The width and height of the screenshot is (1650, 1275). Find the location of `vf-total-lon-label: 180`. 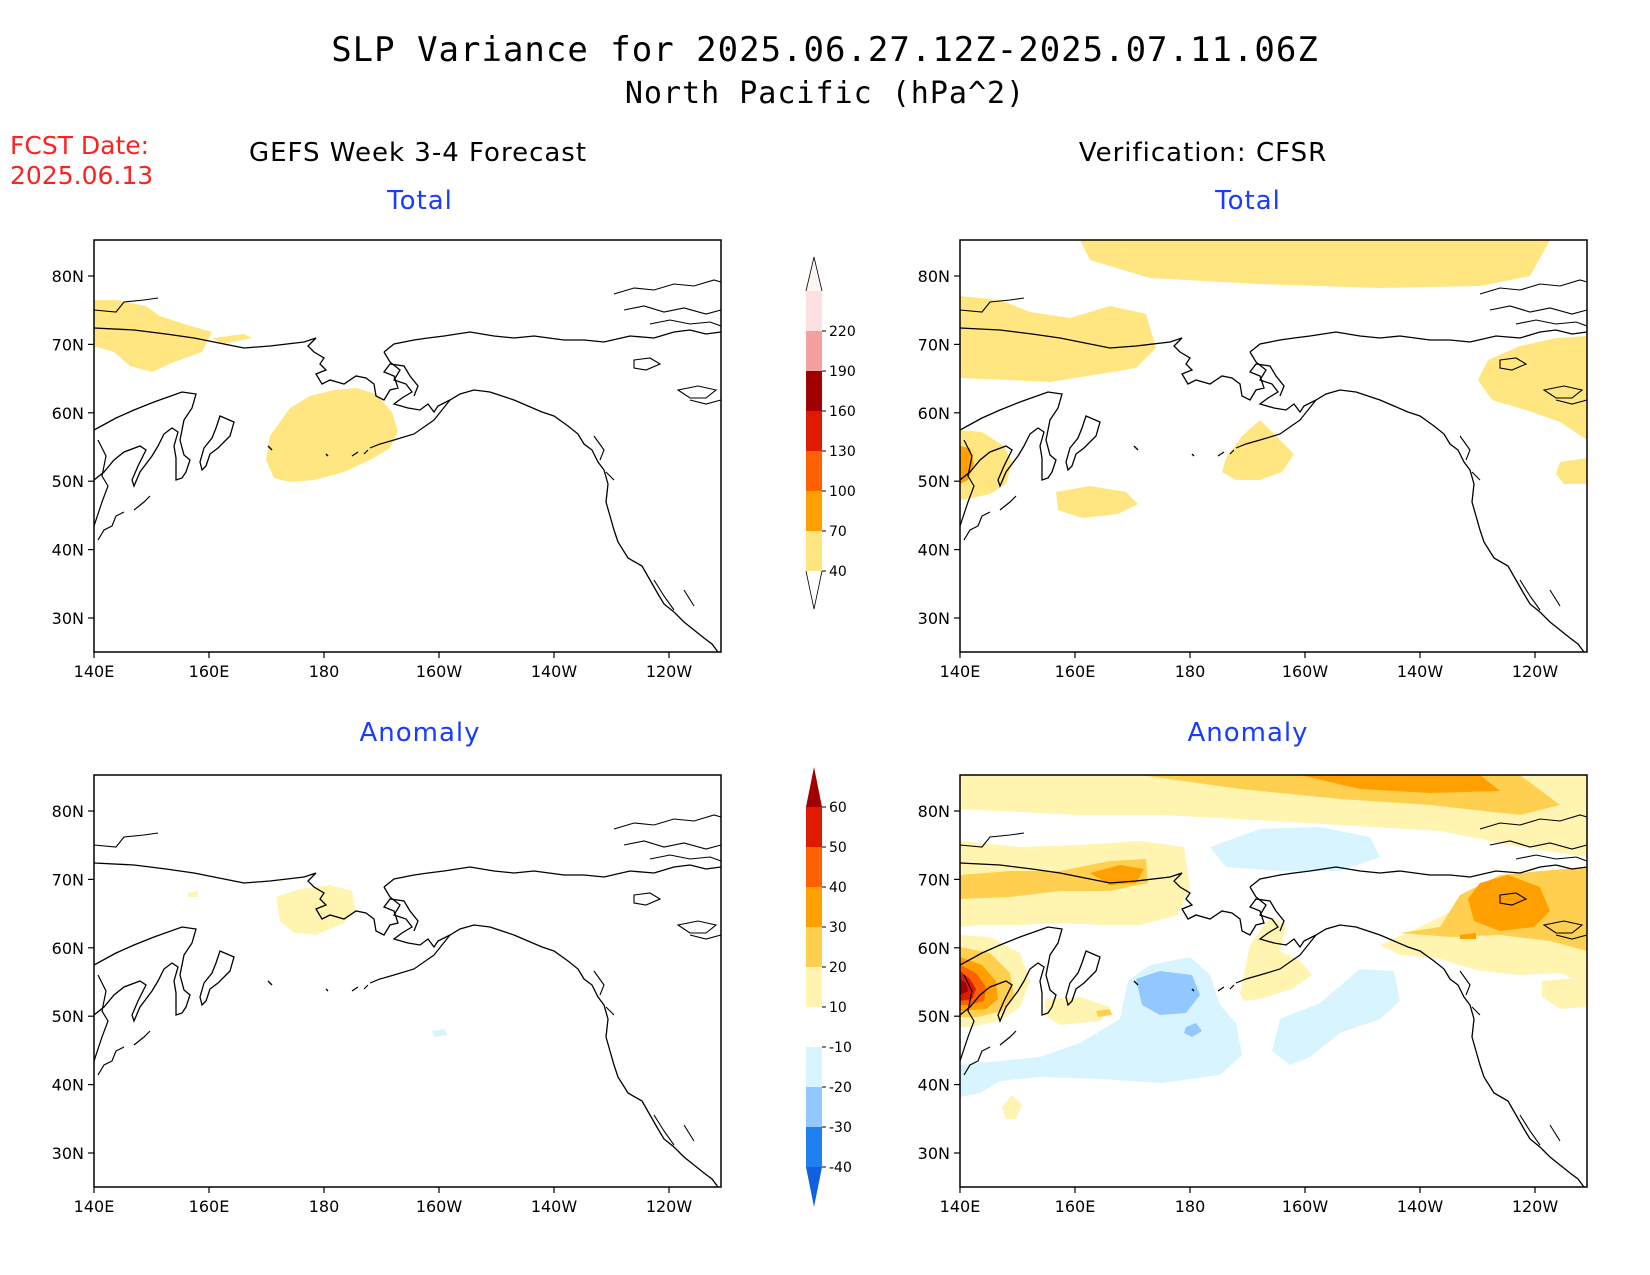

vf-total-lon-label: 180 is located at coordinates (1190, 671).